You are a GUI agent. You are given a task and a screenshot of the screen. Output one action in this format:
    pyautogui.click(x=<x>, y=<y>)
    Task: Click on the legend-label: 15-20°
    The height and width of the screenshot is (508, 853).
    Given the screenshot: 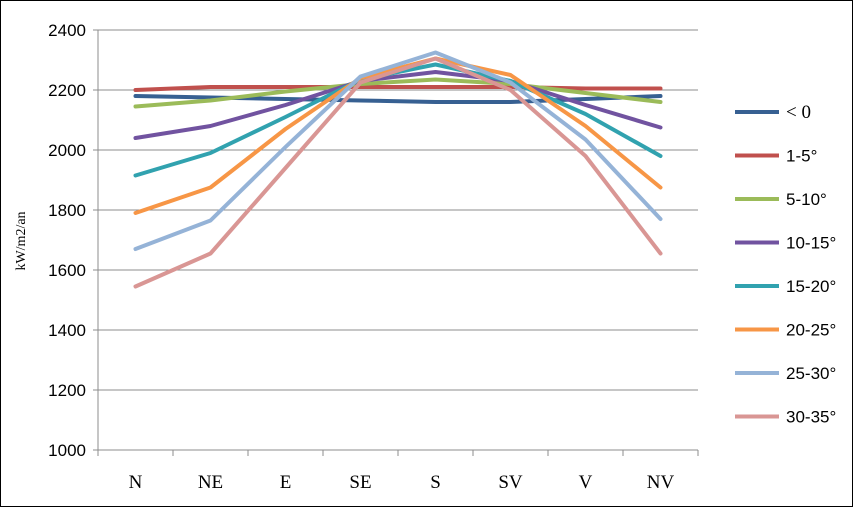 What is the action you would take?
    pyautogui.click(x=811, y=286)
    